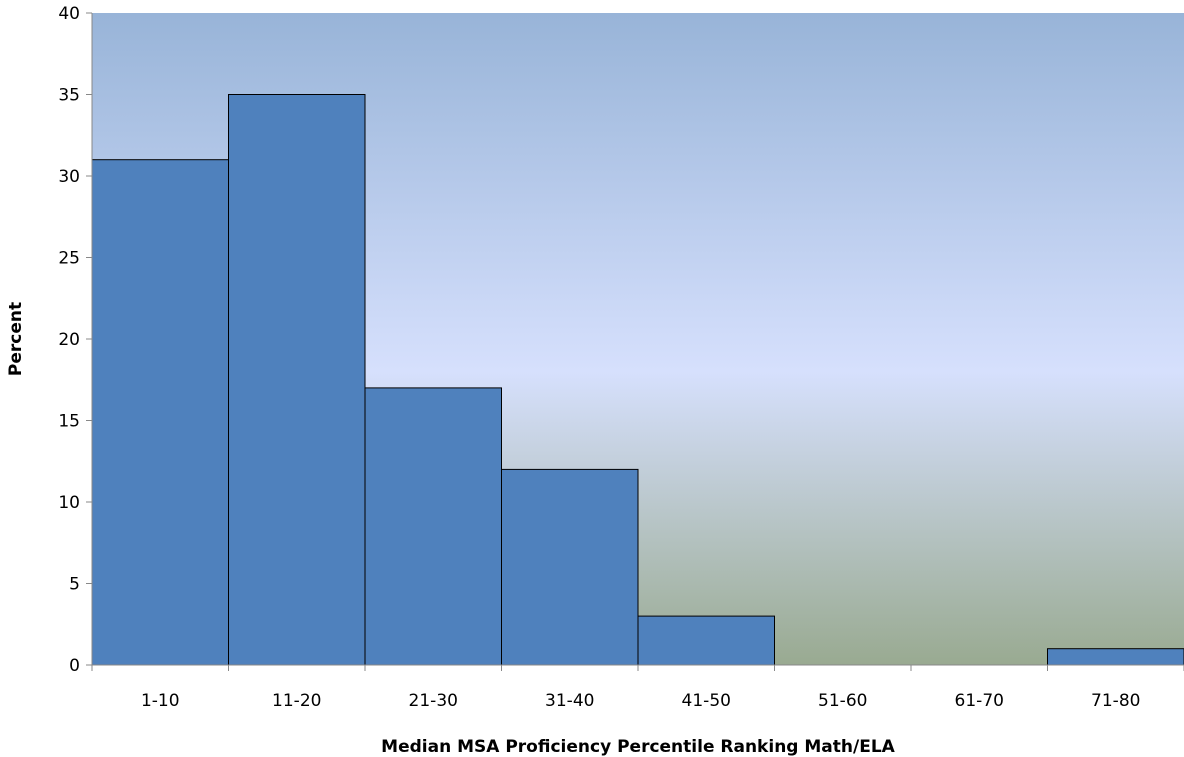 The image size is (1184, 757). I want to click on y-tick-label: 0, so click(74, 666).